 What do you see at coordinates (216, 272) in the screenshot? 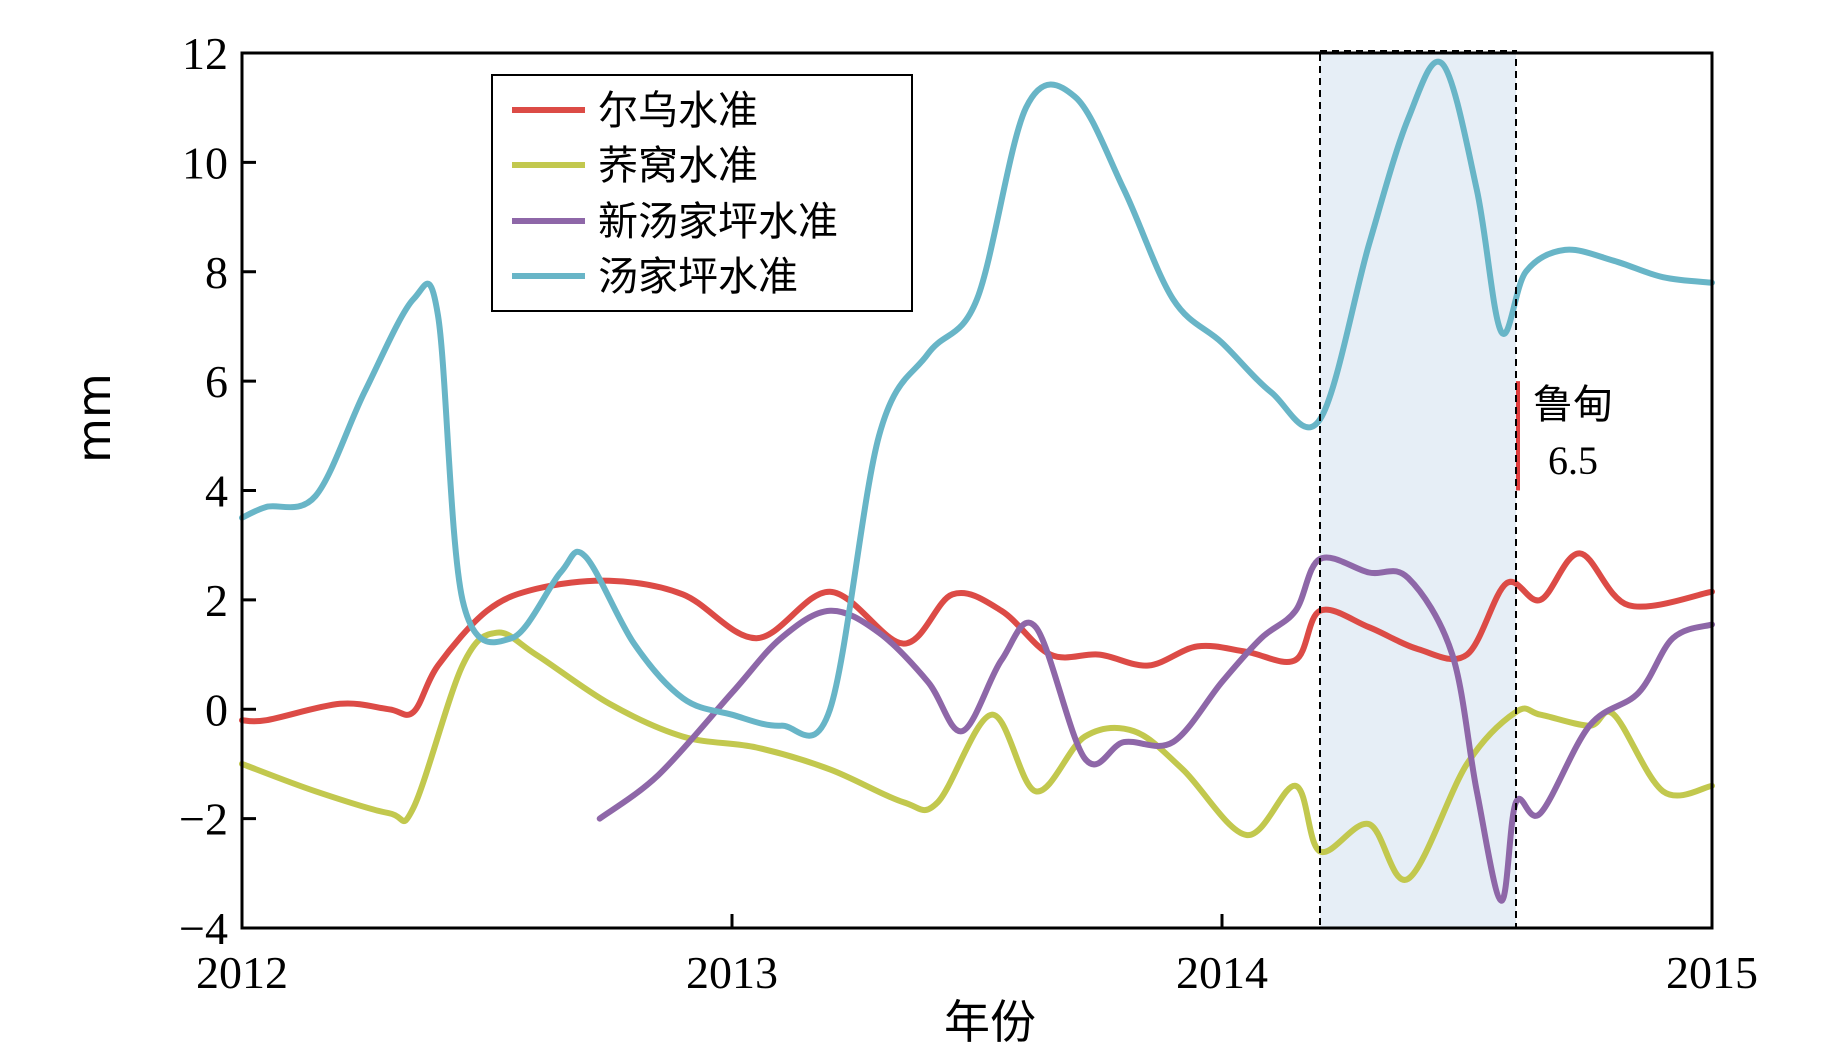
I see `y-tick-label: 8` at bounding box center [216, 272].